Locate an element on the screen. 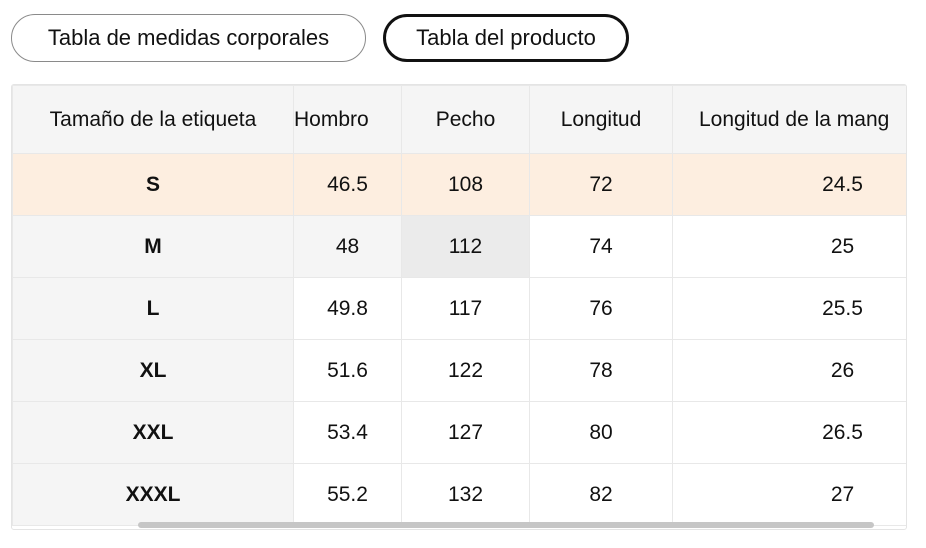 The width and height of the screenshot is (926, 548). size-cell: L is located at coordinates (153, 308).